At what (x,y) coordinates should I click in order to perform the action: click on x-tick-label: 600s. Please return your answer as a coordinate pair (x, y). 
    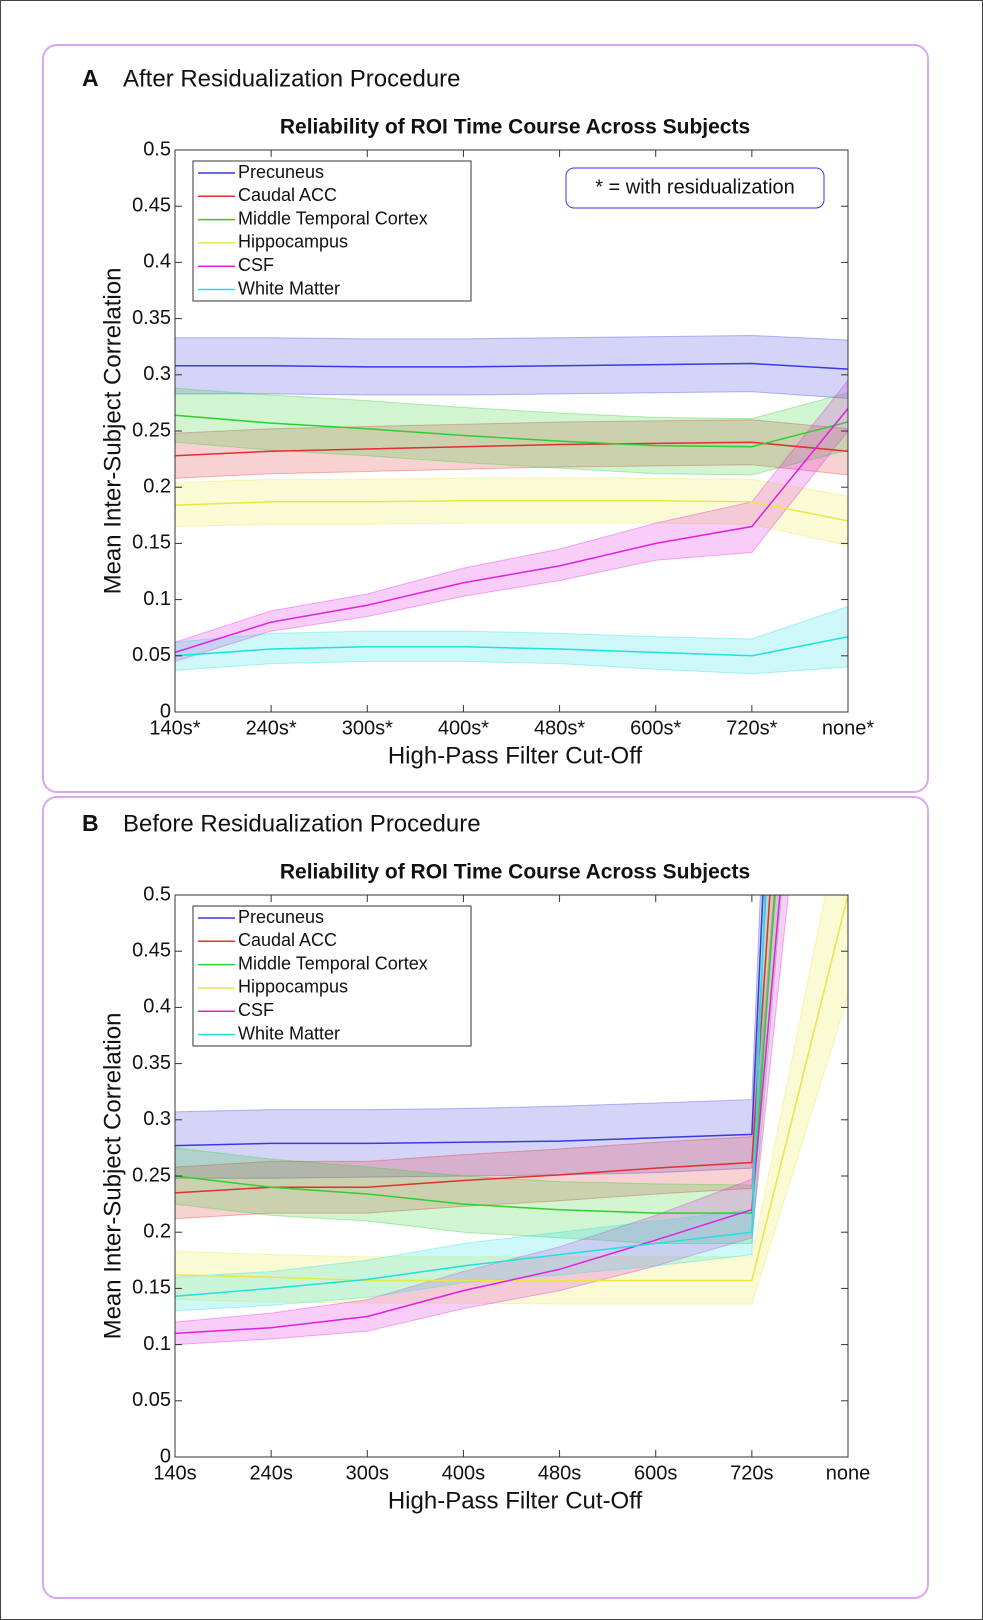
    Looking at the image, I should click on (655, 1473).